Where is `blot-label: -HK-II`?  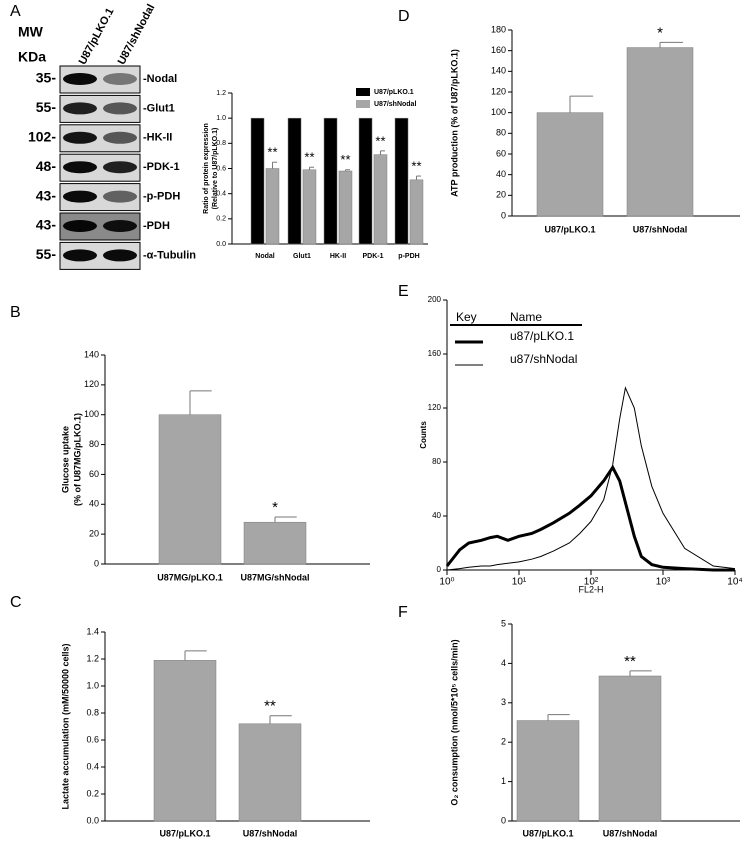
blot-label: -HK-II is located at coordinates (157, 138).